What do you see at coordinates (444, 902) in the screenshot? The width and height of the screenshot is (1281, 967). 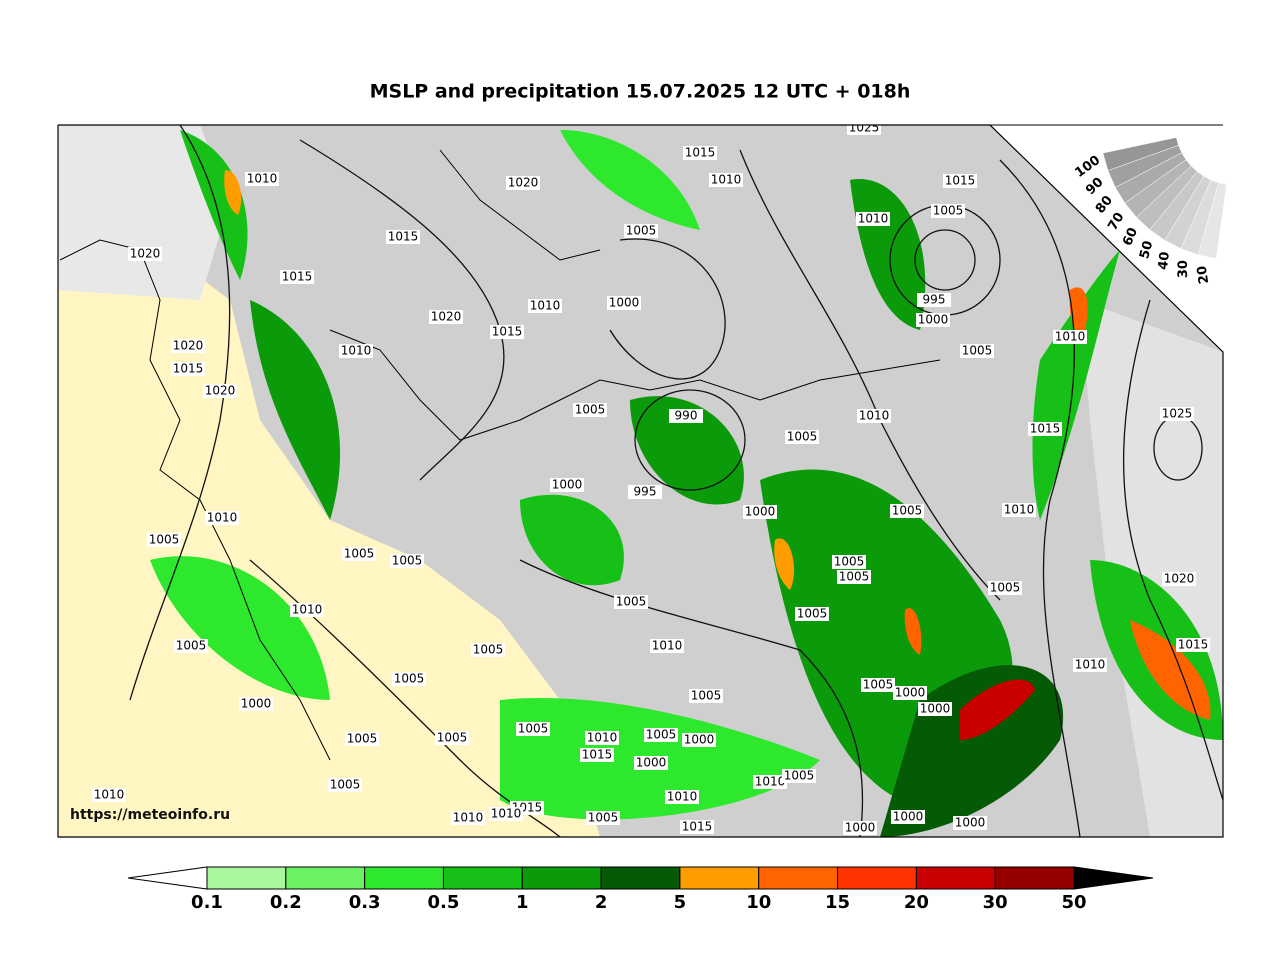 I see `legend-label: 0.5` at bounding box center [444, 902].